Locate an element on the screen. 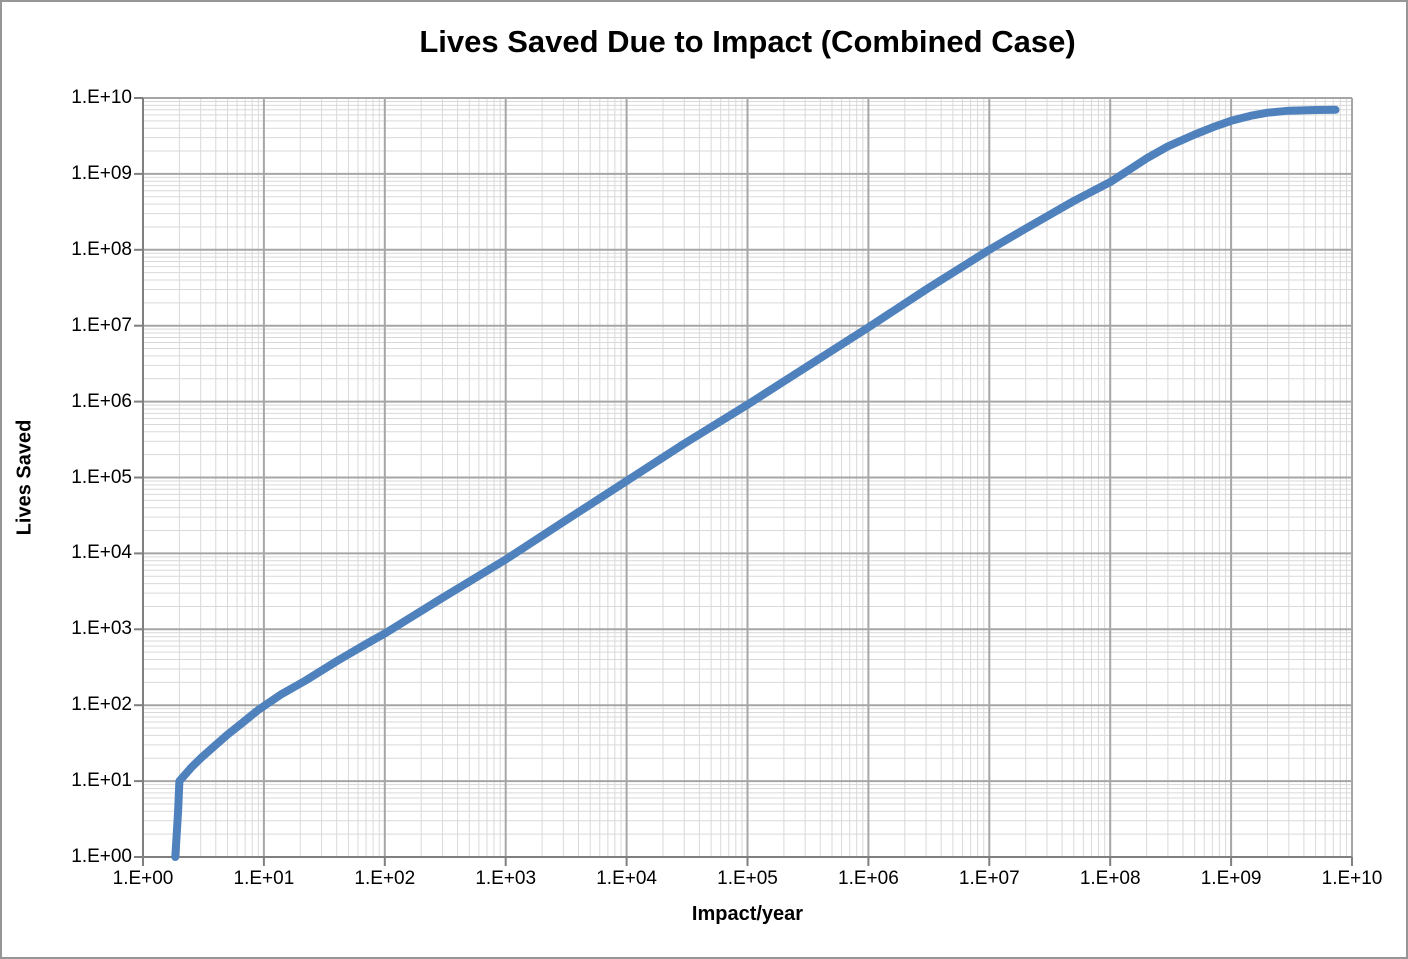 The width and height of the screenshot is (1408, 959). x-tick-label: 1.E+00 is located at coordinates (143, 878).